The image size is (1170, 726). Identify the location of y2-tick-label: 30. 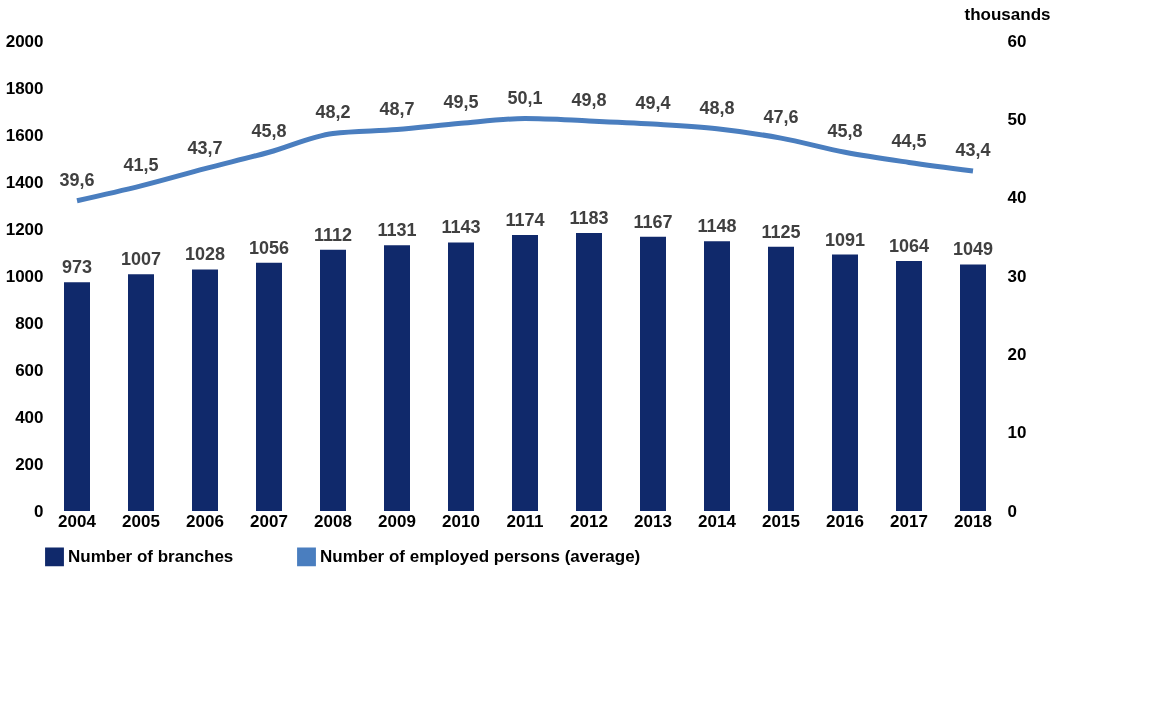
(1017, 276).